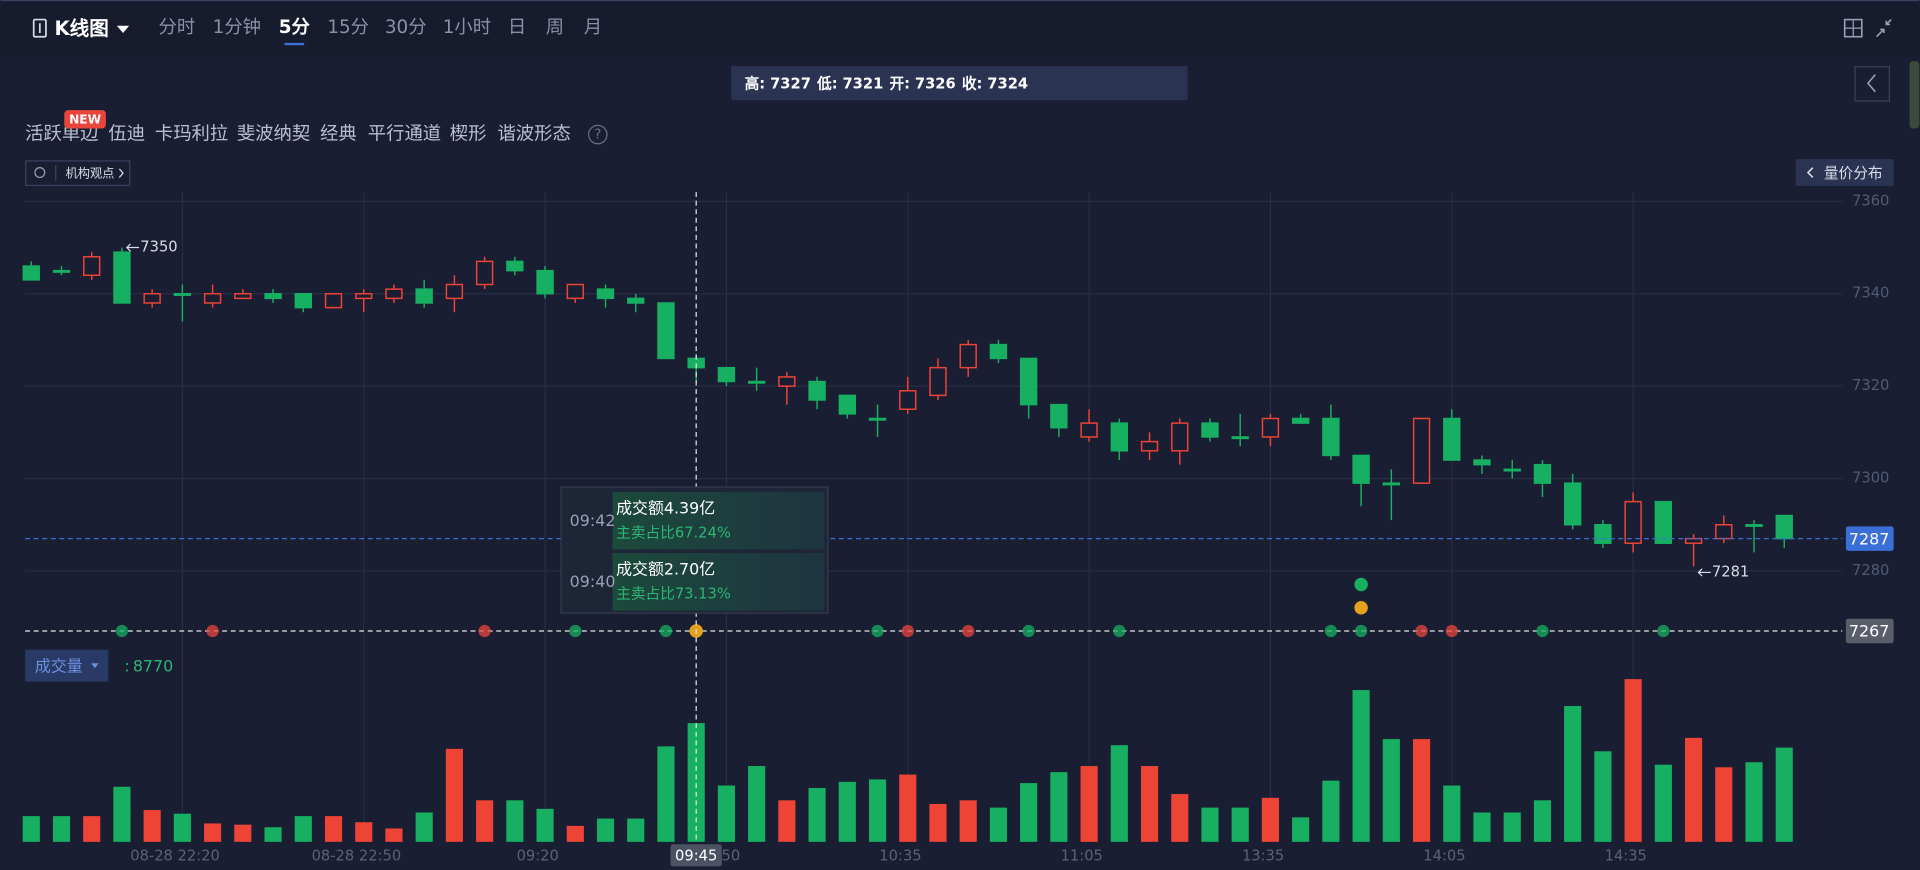  I want to click on ohlc-value: 7326, so click(935, 83).